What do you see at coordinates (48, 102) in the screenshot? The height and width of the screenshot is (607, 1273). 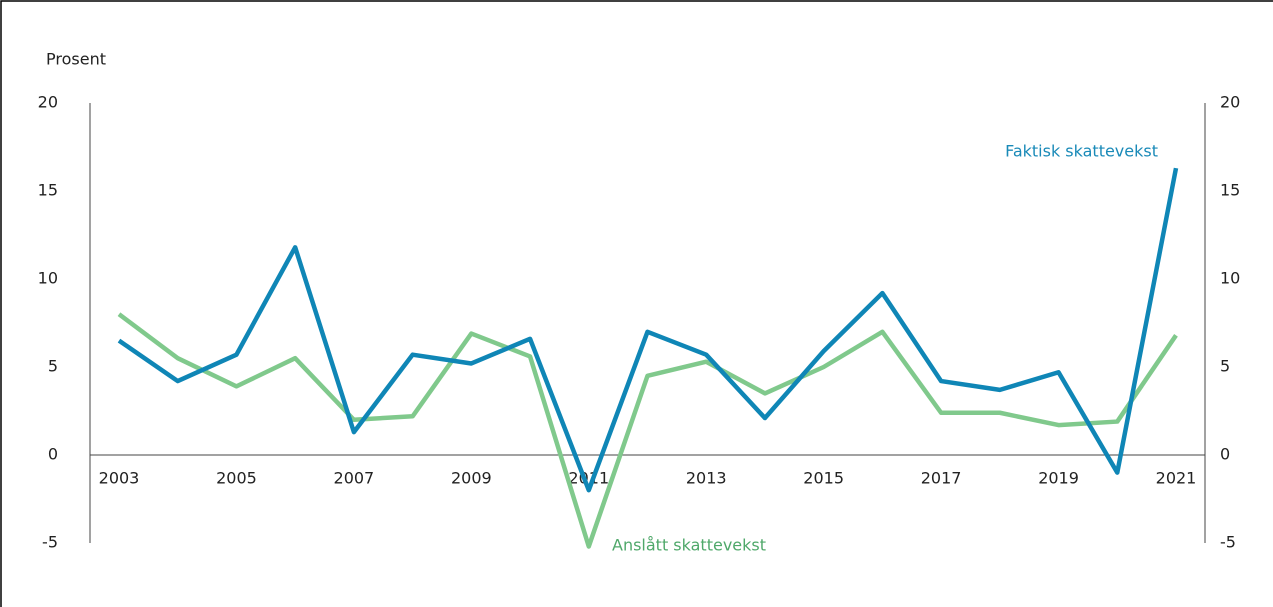 I see `y-tick-label: 20` at bounding box center [48, 102].